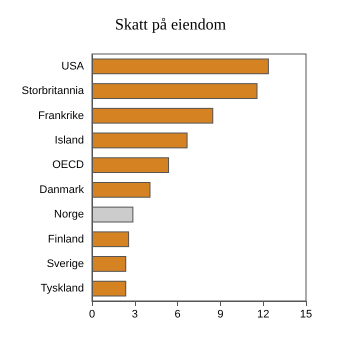  What do you see at coordinates (220, 314) in the screenshot?
I see `x-tick-label: 9` at bounding box center [220, 314].